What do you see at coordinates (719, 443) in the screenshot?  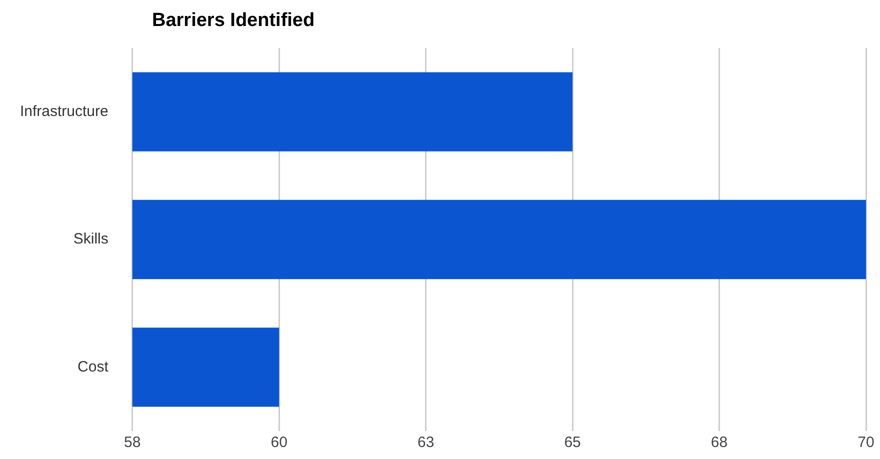 I see `x-tick-label: 68` at bounding box center [719, 443].